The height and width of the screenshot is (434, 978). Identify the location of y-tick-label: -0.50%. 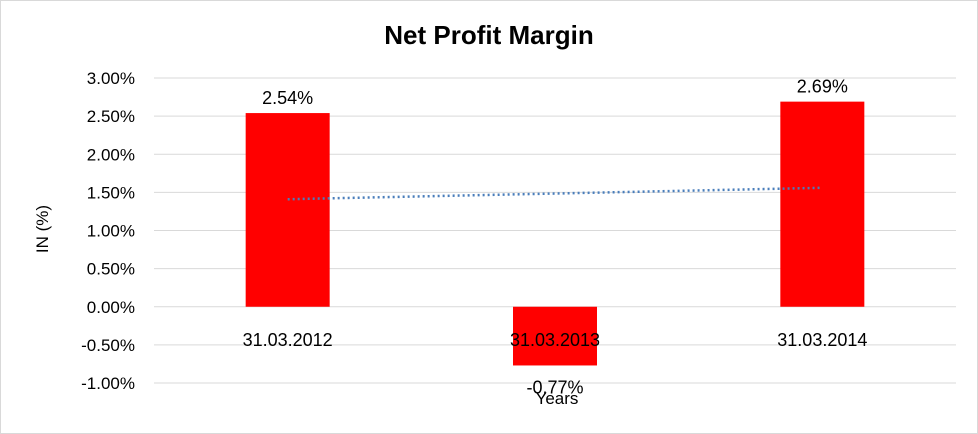
(108, 345).